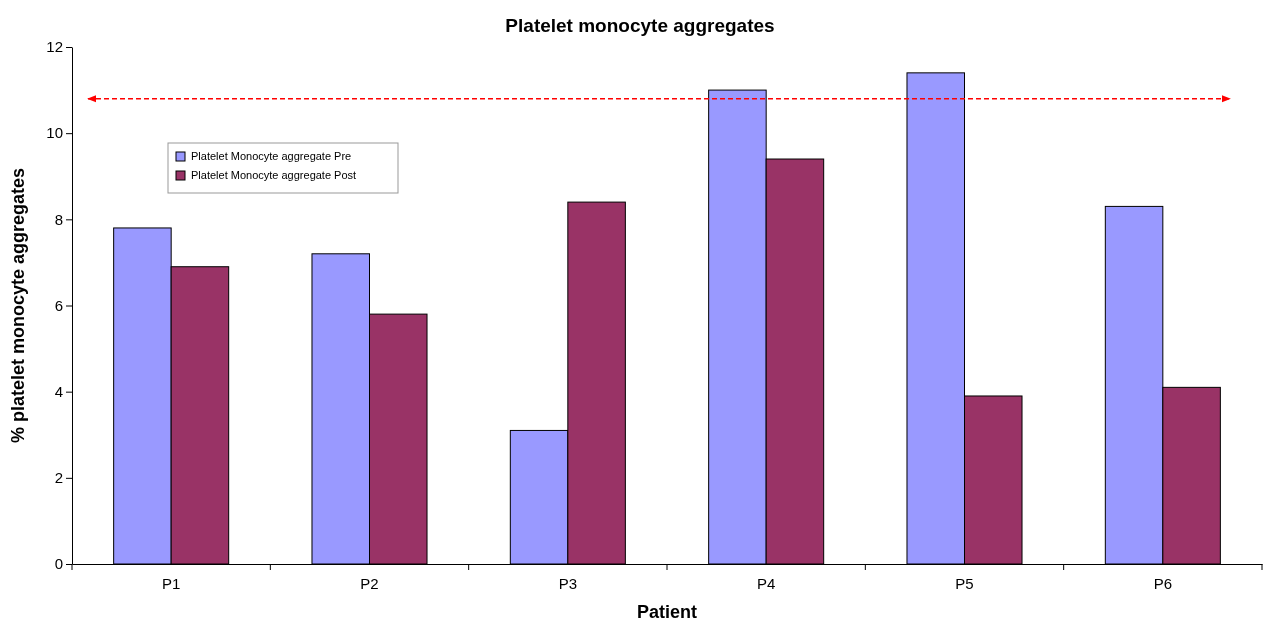 This screenshot has height=629, width=1269. I want to click on x-tick-label: P6, so click(1163, 583).